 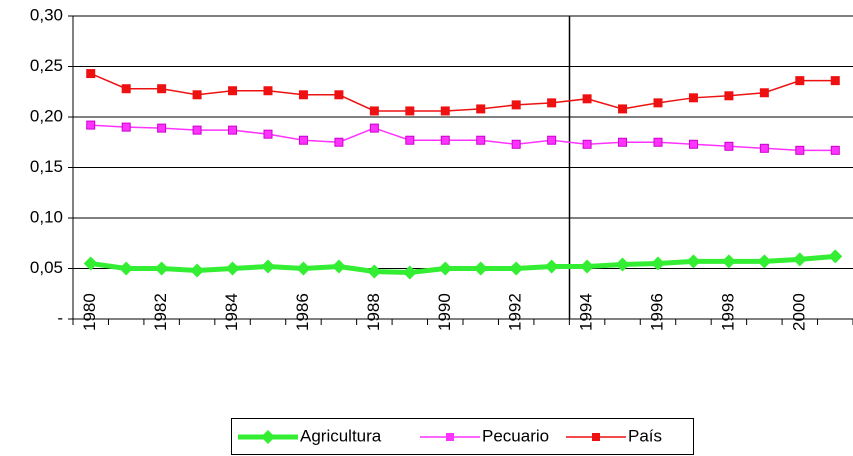 I want to click on x-tick-label: 1988, so click(x=373, y=312).